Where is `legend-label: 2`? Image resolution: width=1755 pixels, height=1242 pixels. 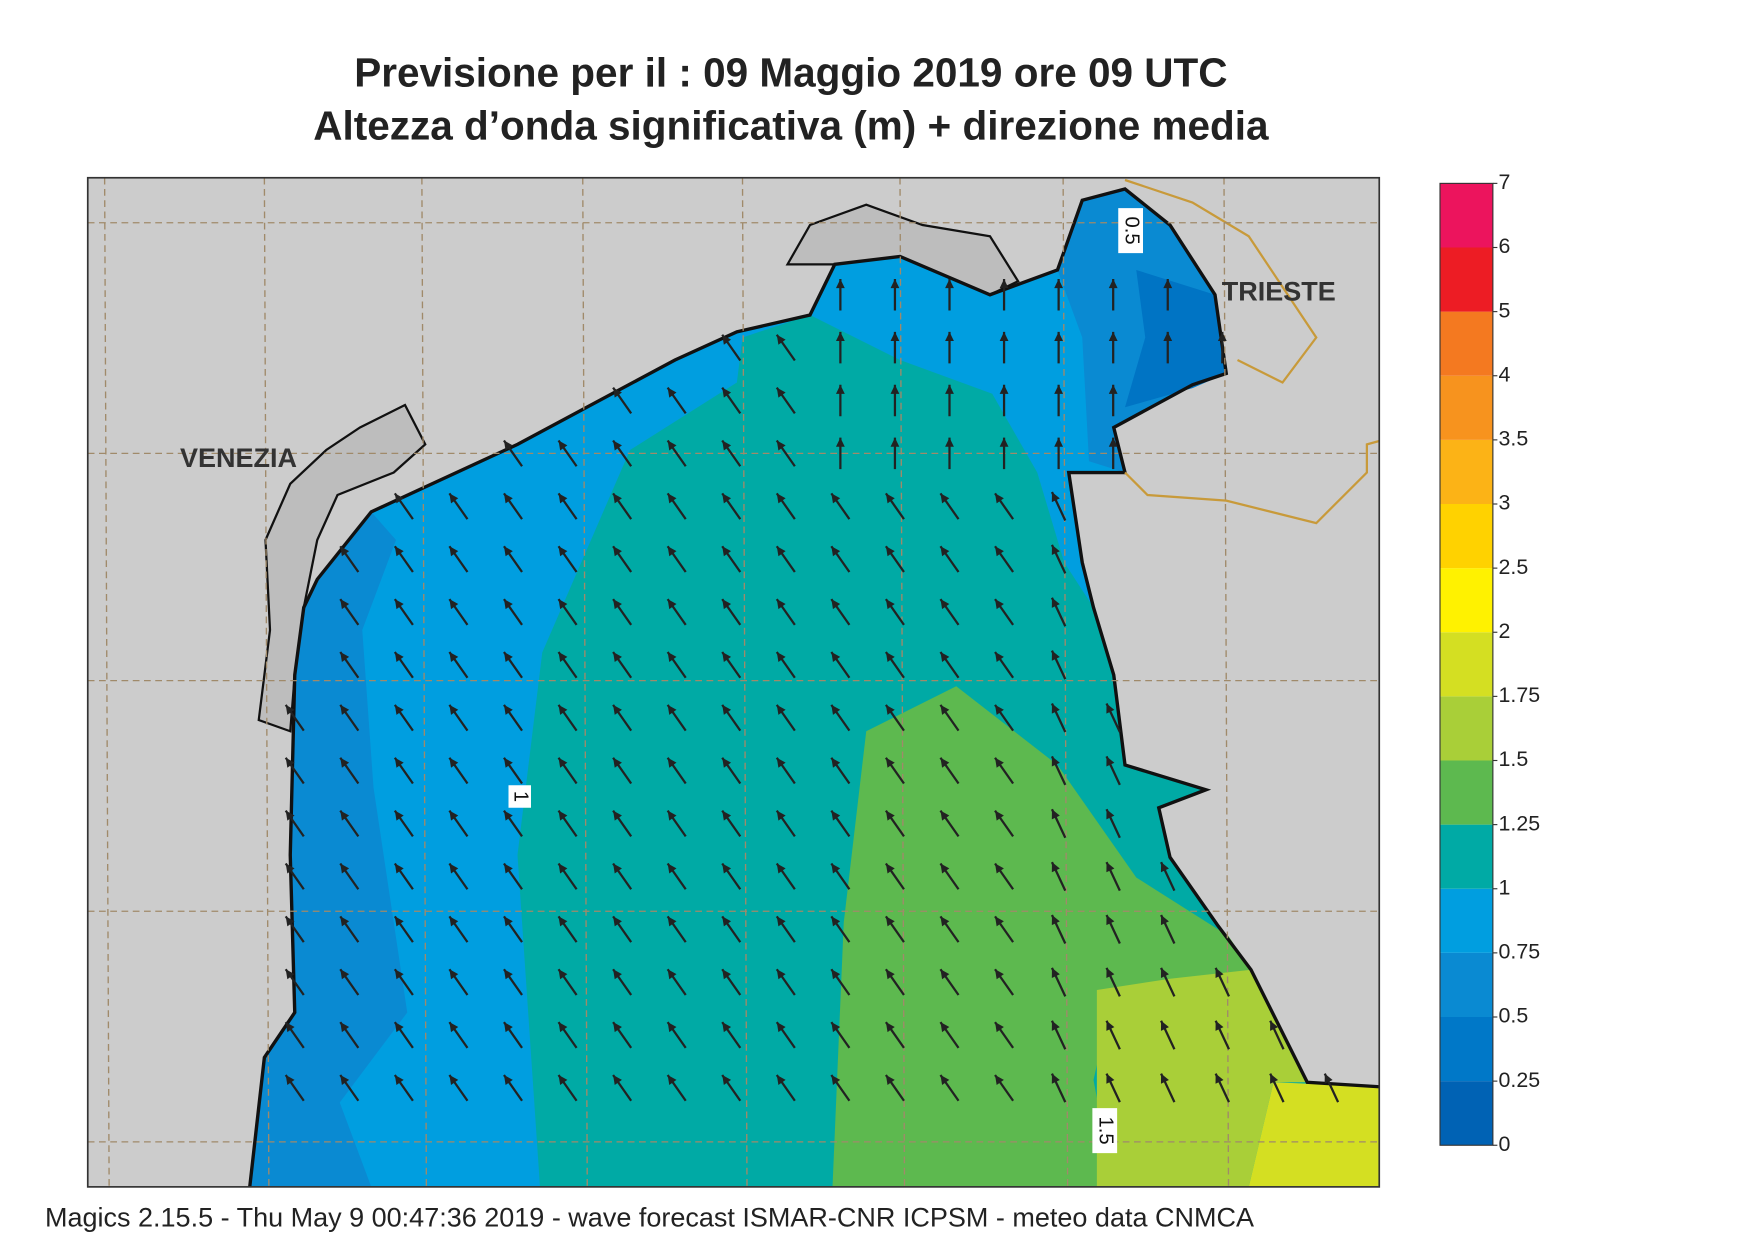
legend-label: 2 is located at coordinates (1505, 631).